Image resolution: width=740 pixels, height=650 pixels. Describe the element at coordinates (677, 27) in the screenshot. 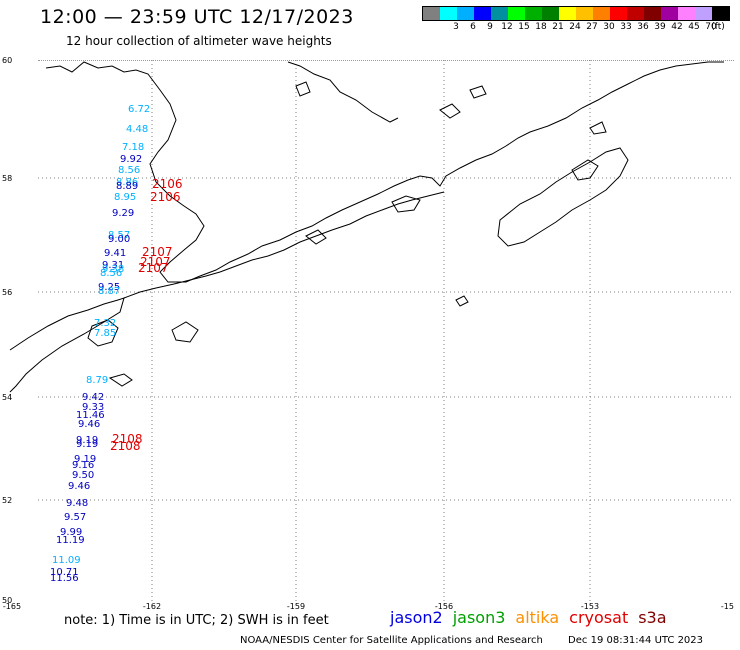

I see `legend-label: 42` at that location.